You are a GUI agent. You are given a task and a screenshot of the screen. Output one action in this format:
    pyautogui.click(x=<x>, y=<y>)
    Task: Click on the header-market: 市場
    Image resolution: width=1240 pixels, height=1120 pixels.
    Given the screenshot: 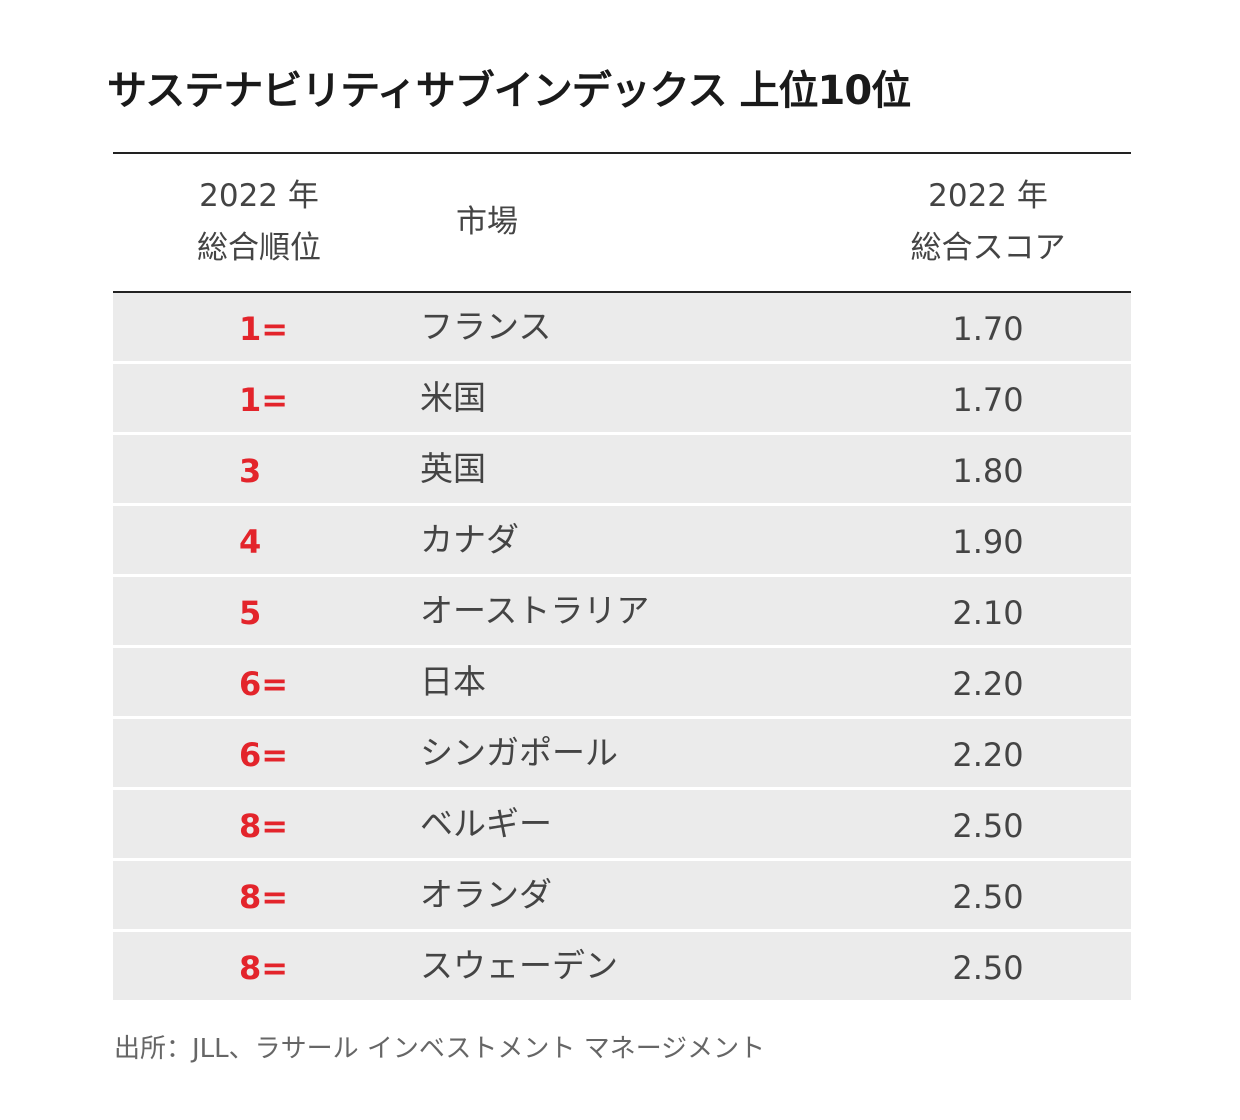 What is the action you would take?
    pyautogui.click(x=487, y=222)
    